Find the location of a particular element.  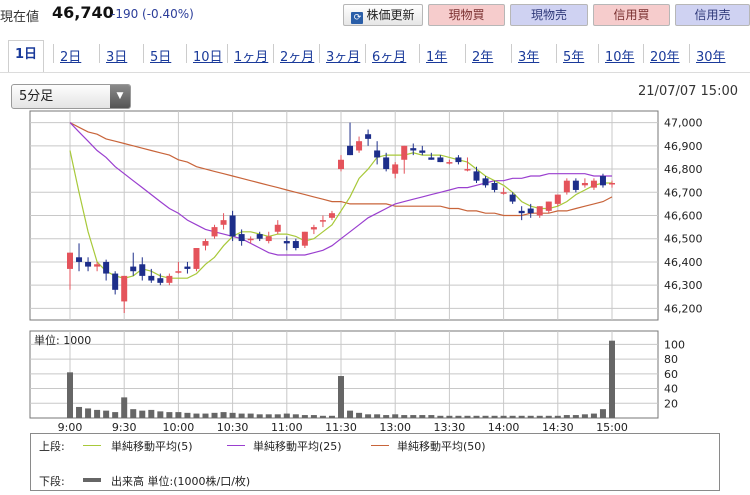

price-tick-label: 46,700 is located at coordinates (683, 192).